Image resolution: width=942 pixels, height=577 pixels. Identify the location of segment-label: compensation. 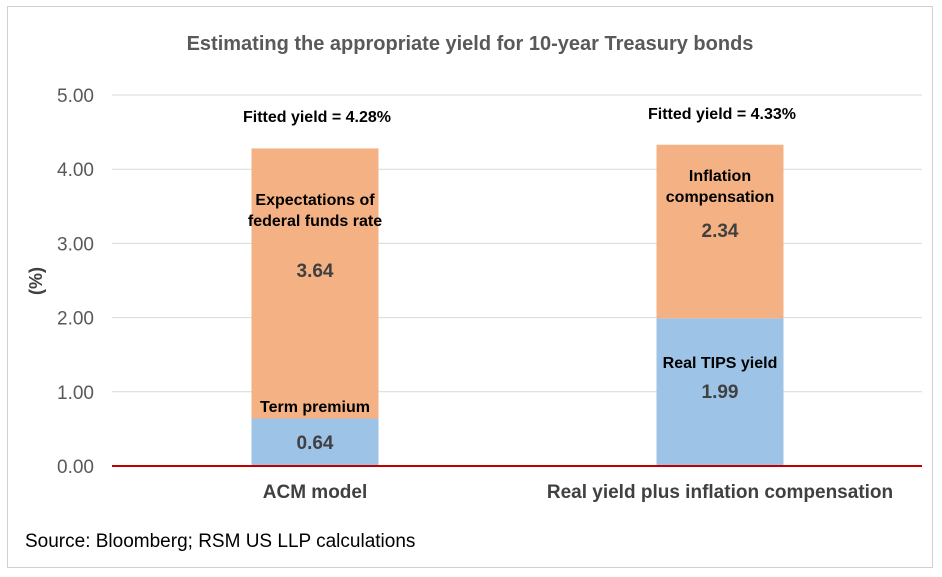
(720, 197).